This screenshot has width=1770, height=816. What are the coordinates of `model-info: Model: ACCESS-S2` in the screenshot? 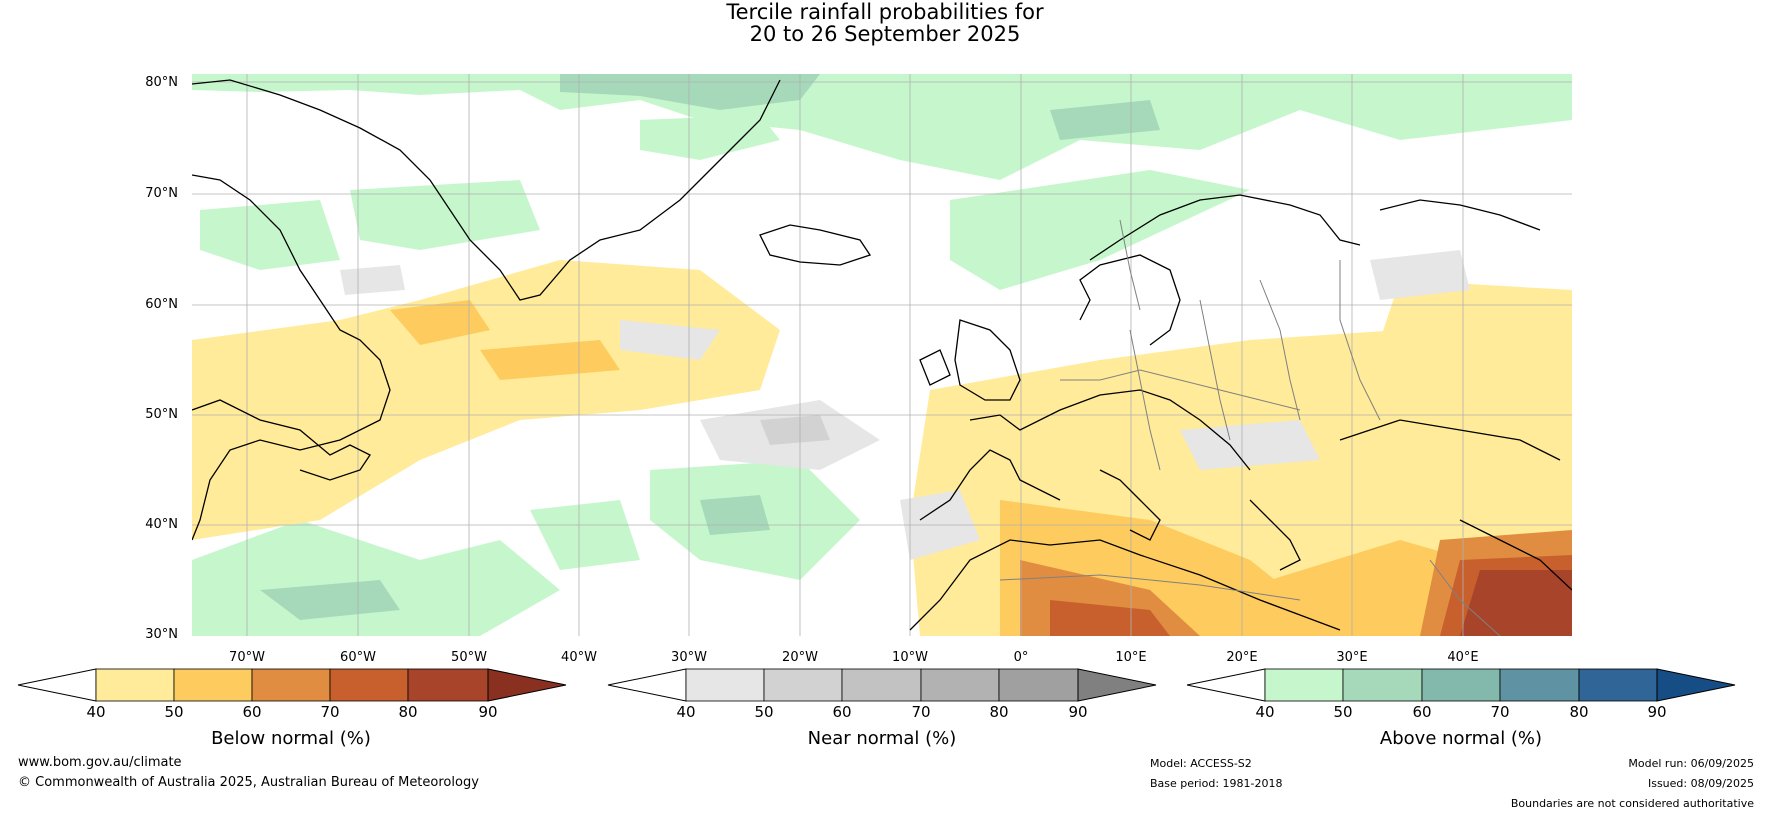 It's located at (1201, 763).